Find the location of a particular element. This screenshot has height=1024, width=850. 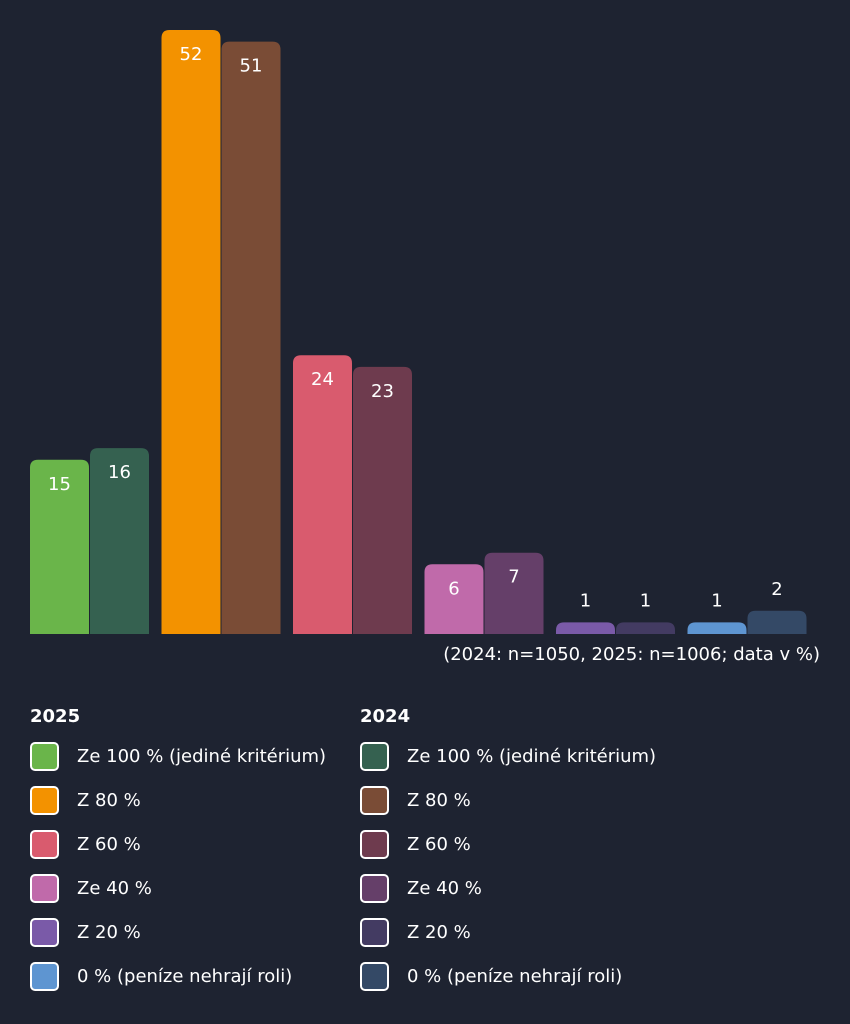

chart-note: (2024: n=1050, 2025: n=1006; data v %) is located at coordinates (631, 654).